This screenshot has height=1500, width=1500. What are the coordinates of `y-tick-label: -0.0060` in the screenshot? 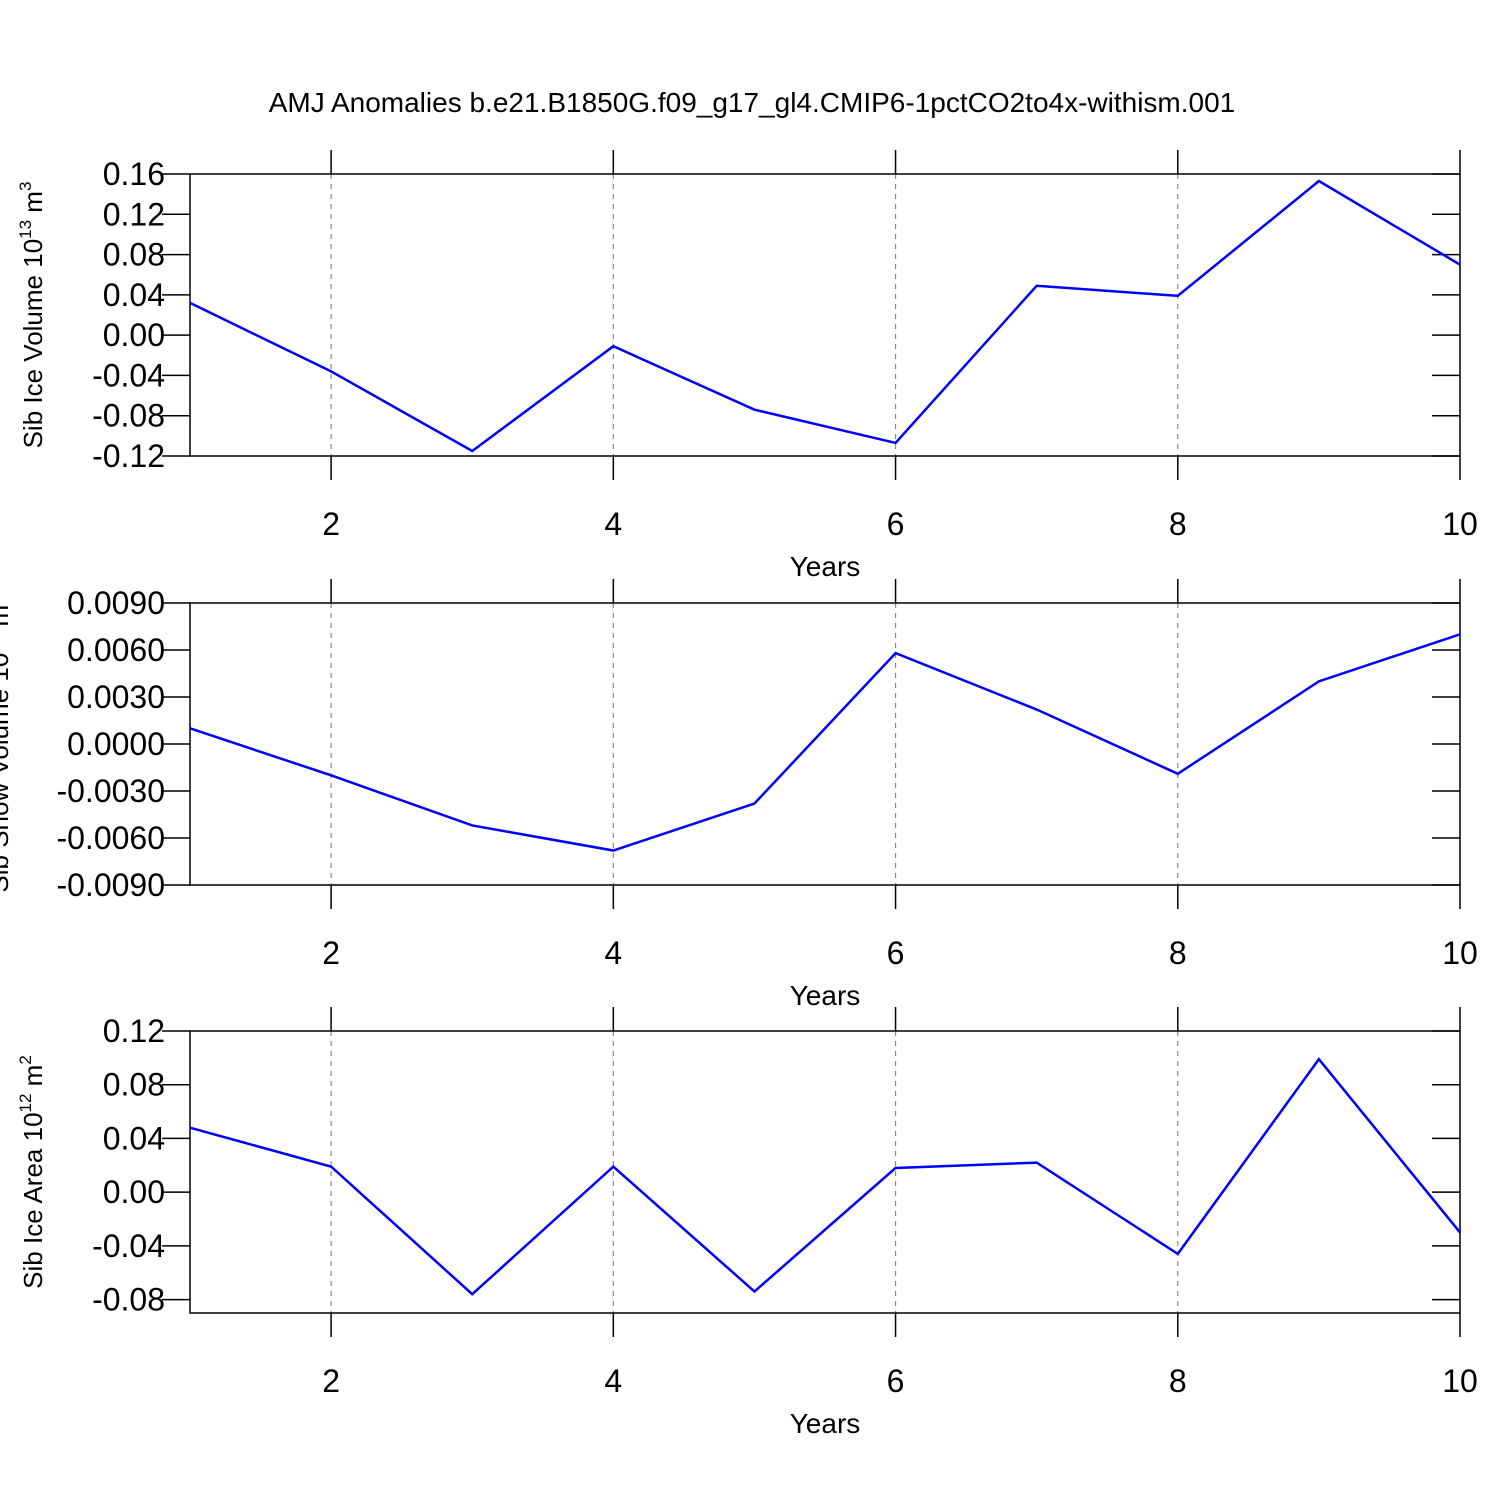 It's located at (110, 838).